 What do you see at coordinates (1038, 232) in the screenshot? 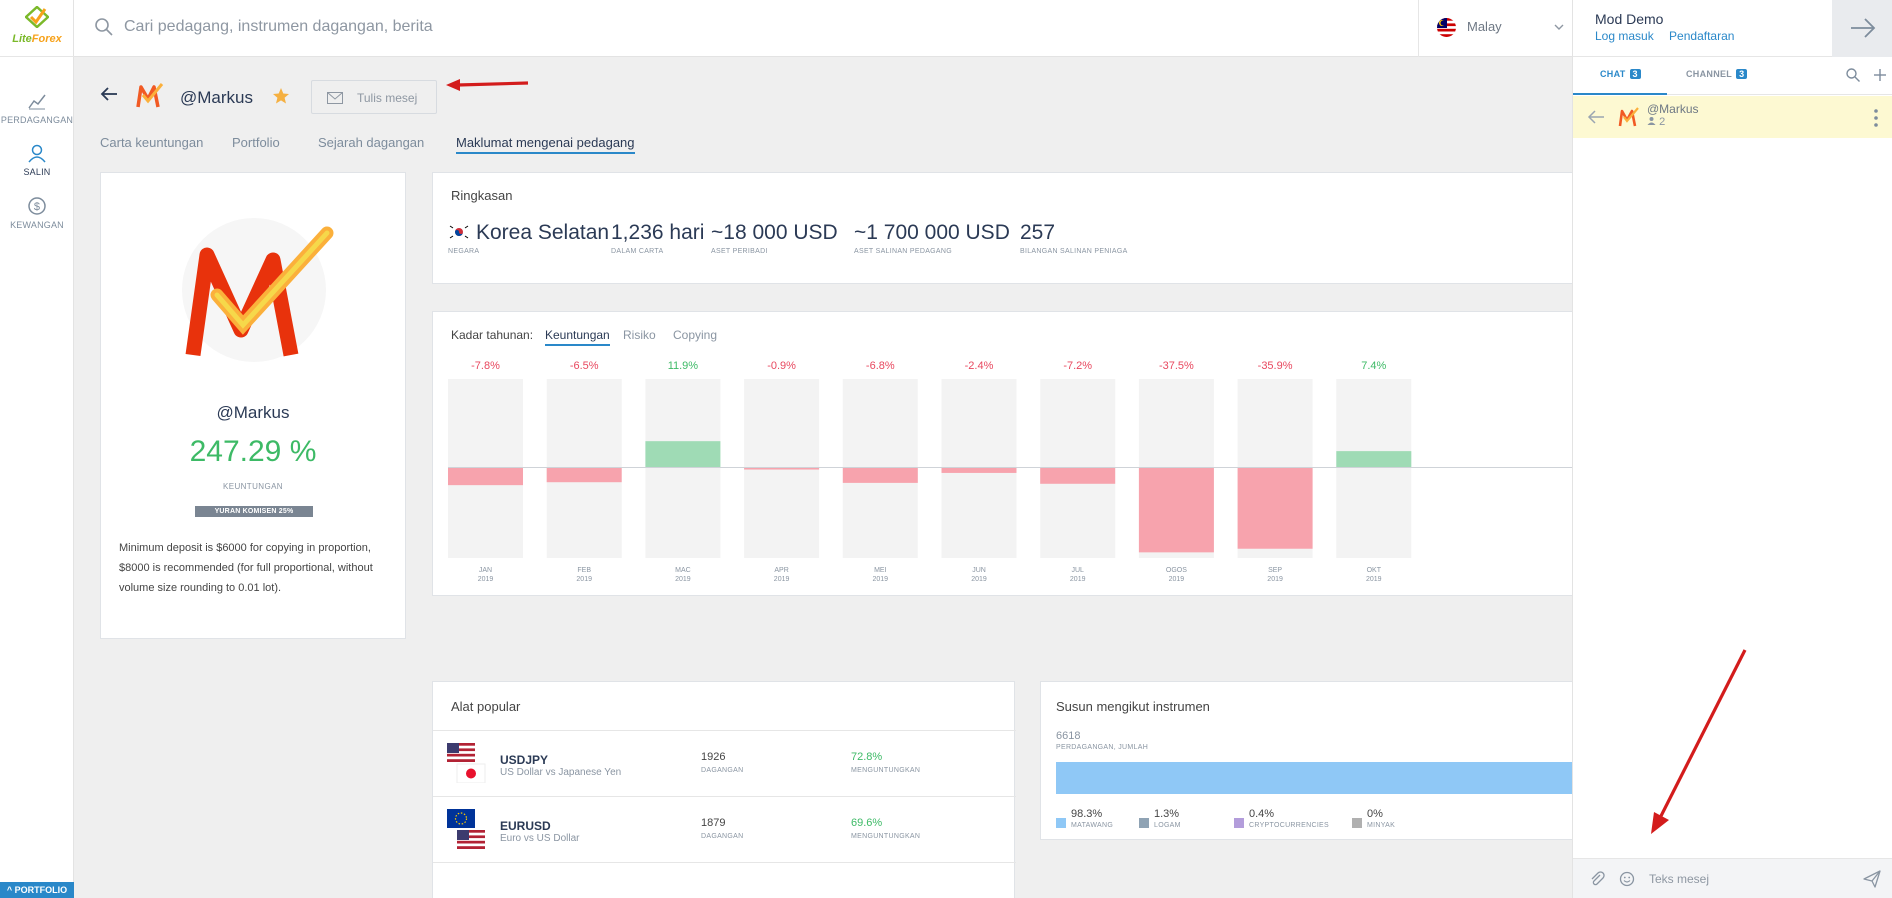
I see `copies-value: 257` at bounding box center [1038, 232].